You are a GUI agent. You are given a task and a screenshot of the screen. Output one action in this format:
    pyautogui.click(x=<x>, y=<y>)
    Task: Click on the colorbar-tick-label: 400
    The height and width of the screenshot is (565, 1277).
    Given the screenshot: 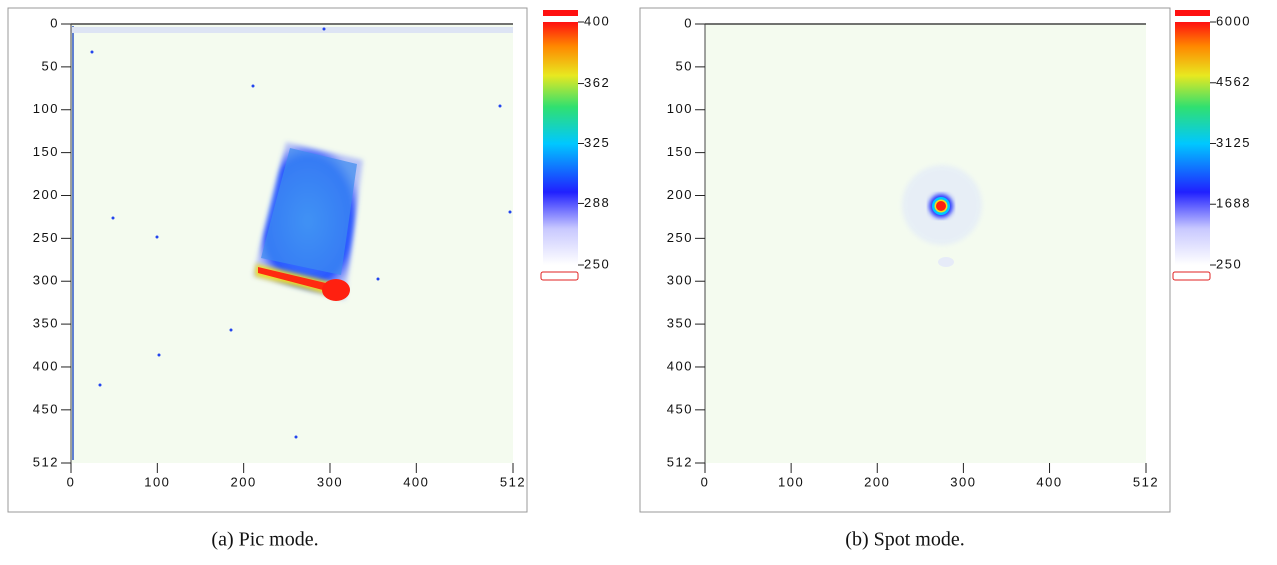 What is the action you would take?
    pyautogui.click(x=597, y=20)
    